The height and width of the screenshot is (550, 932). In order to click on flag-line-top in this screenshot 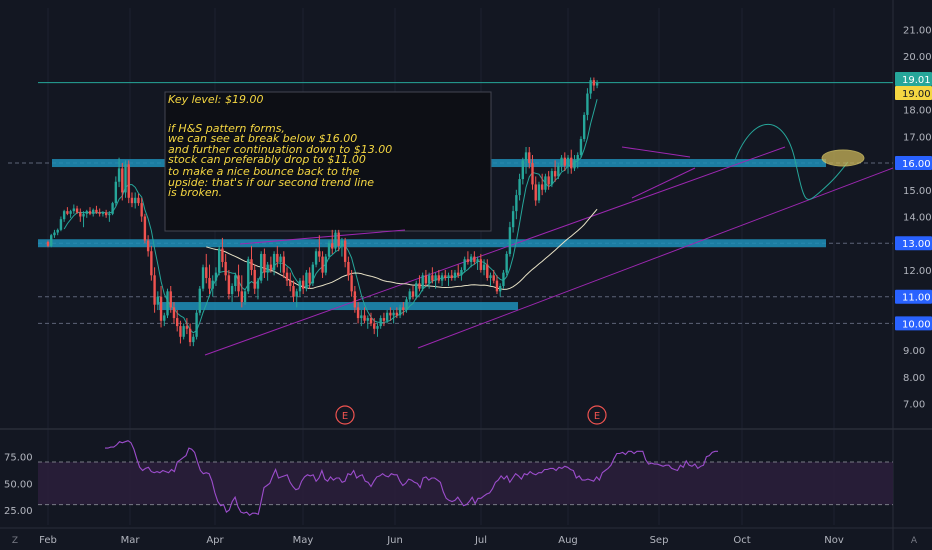, I will do `click(656, 152)`.